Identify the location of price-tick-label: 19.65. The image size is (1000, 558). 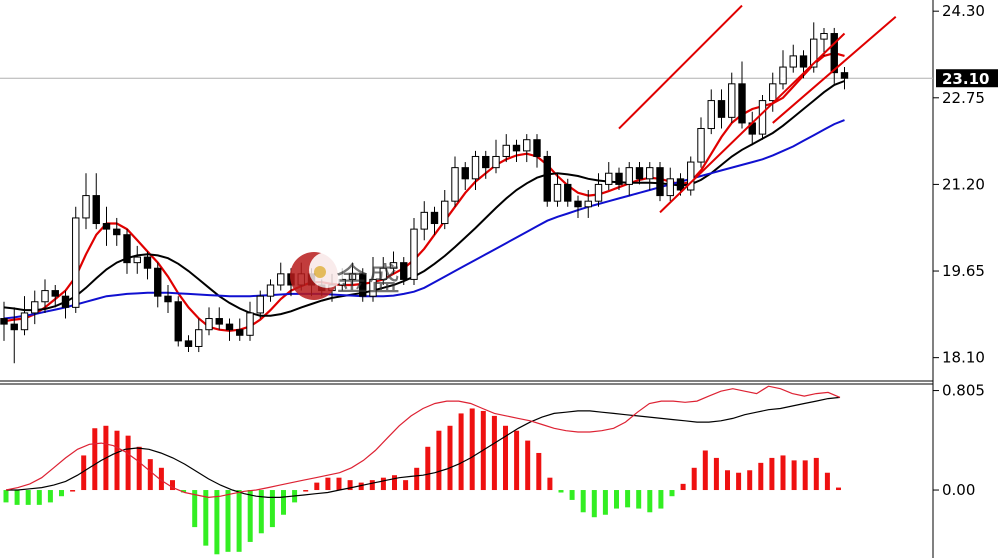
(963, 271).